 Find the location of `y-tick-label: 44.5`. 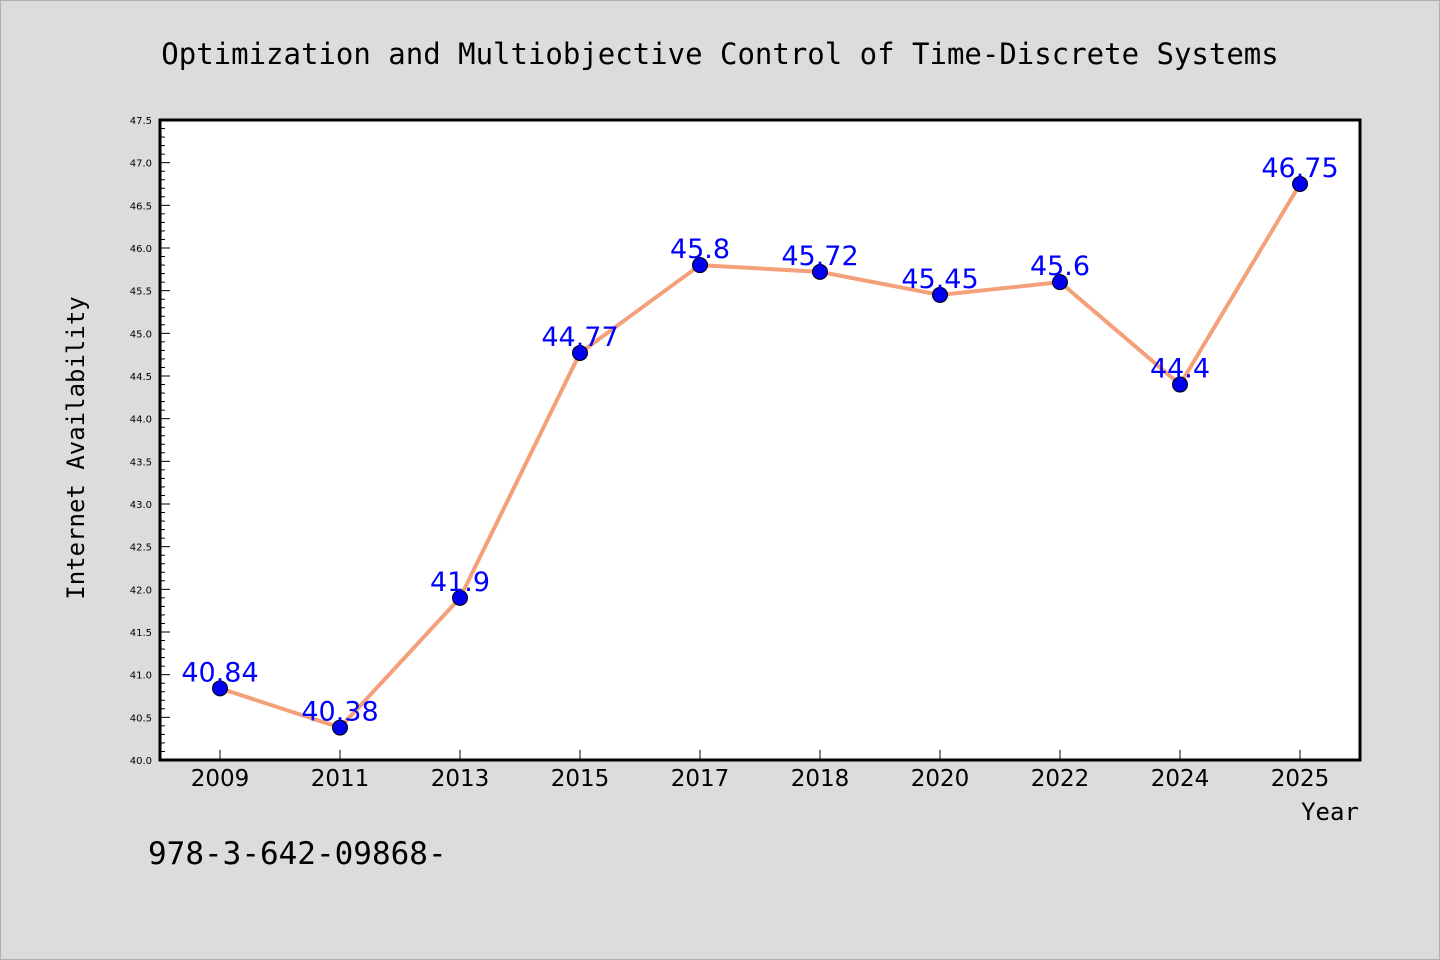

y-tick-label: 44.5 is located at coordinates (141, 377).